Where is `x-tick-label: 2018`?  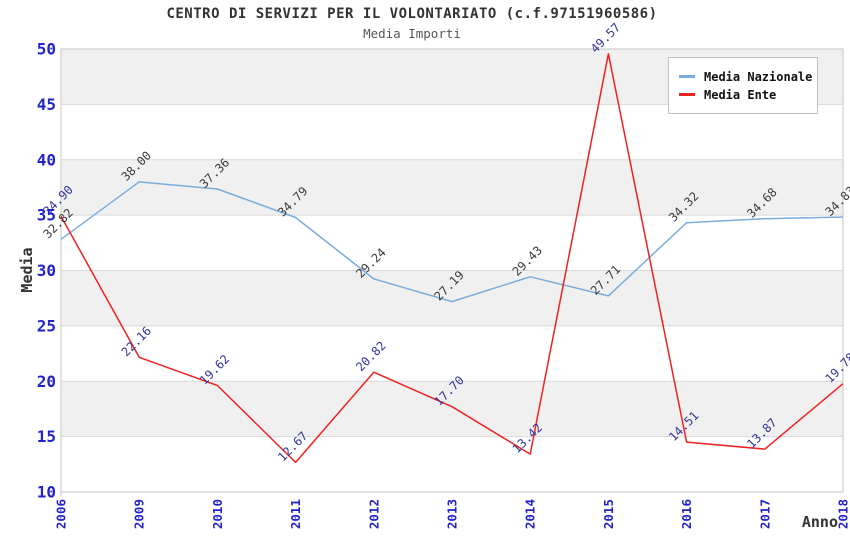 x-tick-label: 2018 is located at coordinates (843, 514).